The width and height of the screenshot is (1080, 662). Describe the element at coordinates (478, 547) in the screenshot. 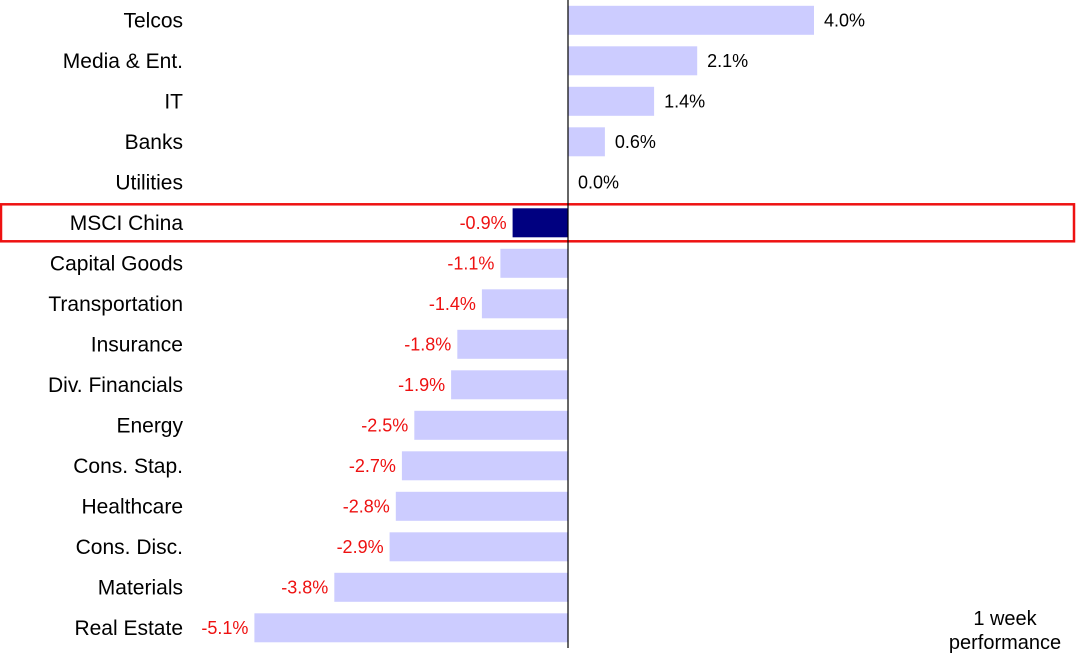

I see `bar-cons-disc` at that location.